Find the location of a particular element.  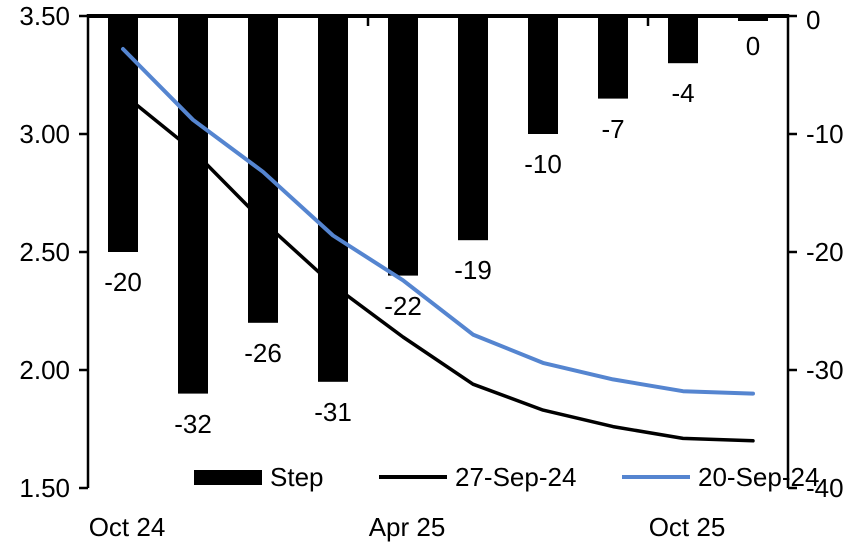

left-axis-tick-label: 3.50 is located at coordinates (44, 16).